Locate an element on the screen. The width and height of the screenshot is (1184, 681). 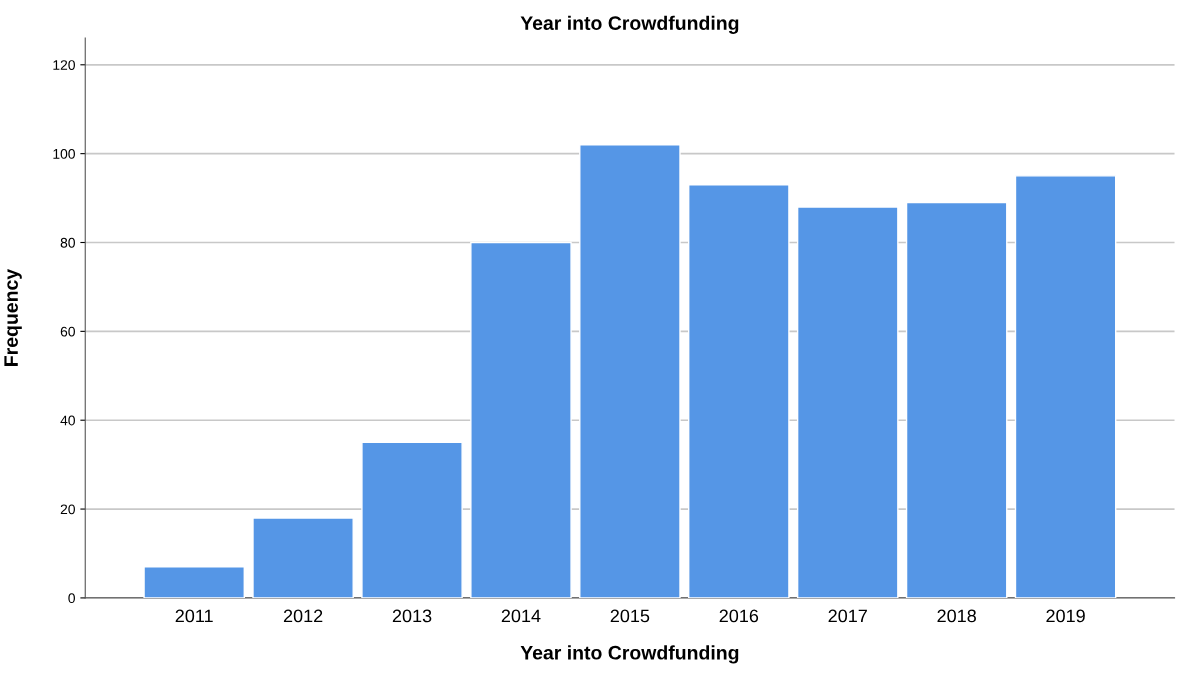
x-tick-label: 2017 is located at coordinates (847, 616).